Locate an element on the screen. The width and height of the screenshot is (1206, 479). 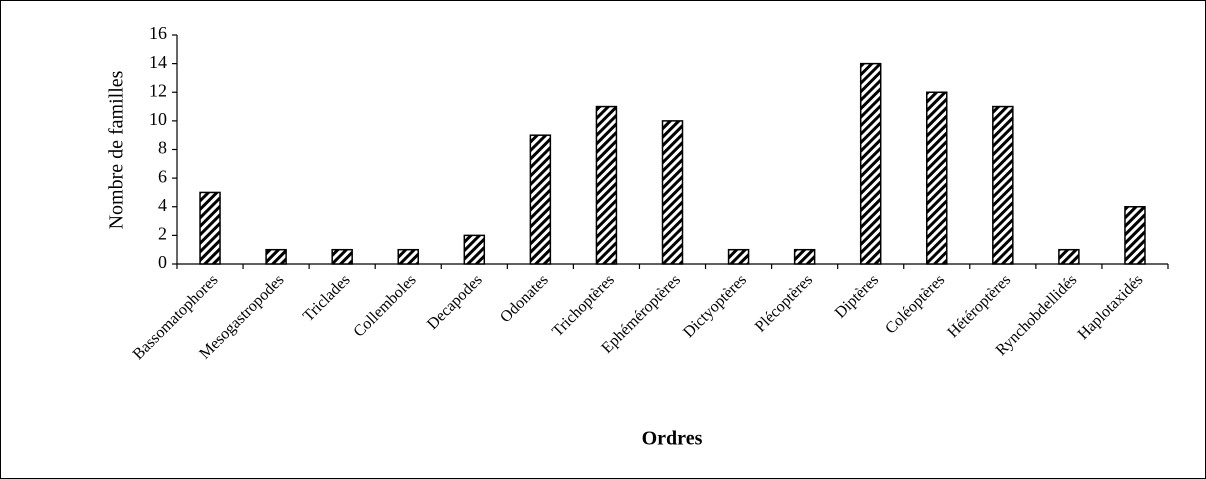
y-tick-label: 0 is located at coordinates (162, 262).